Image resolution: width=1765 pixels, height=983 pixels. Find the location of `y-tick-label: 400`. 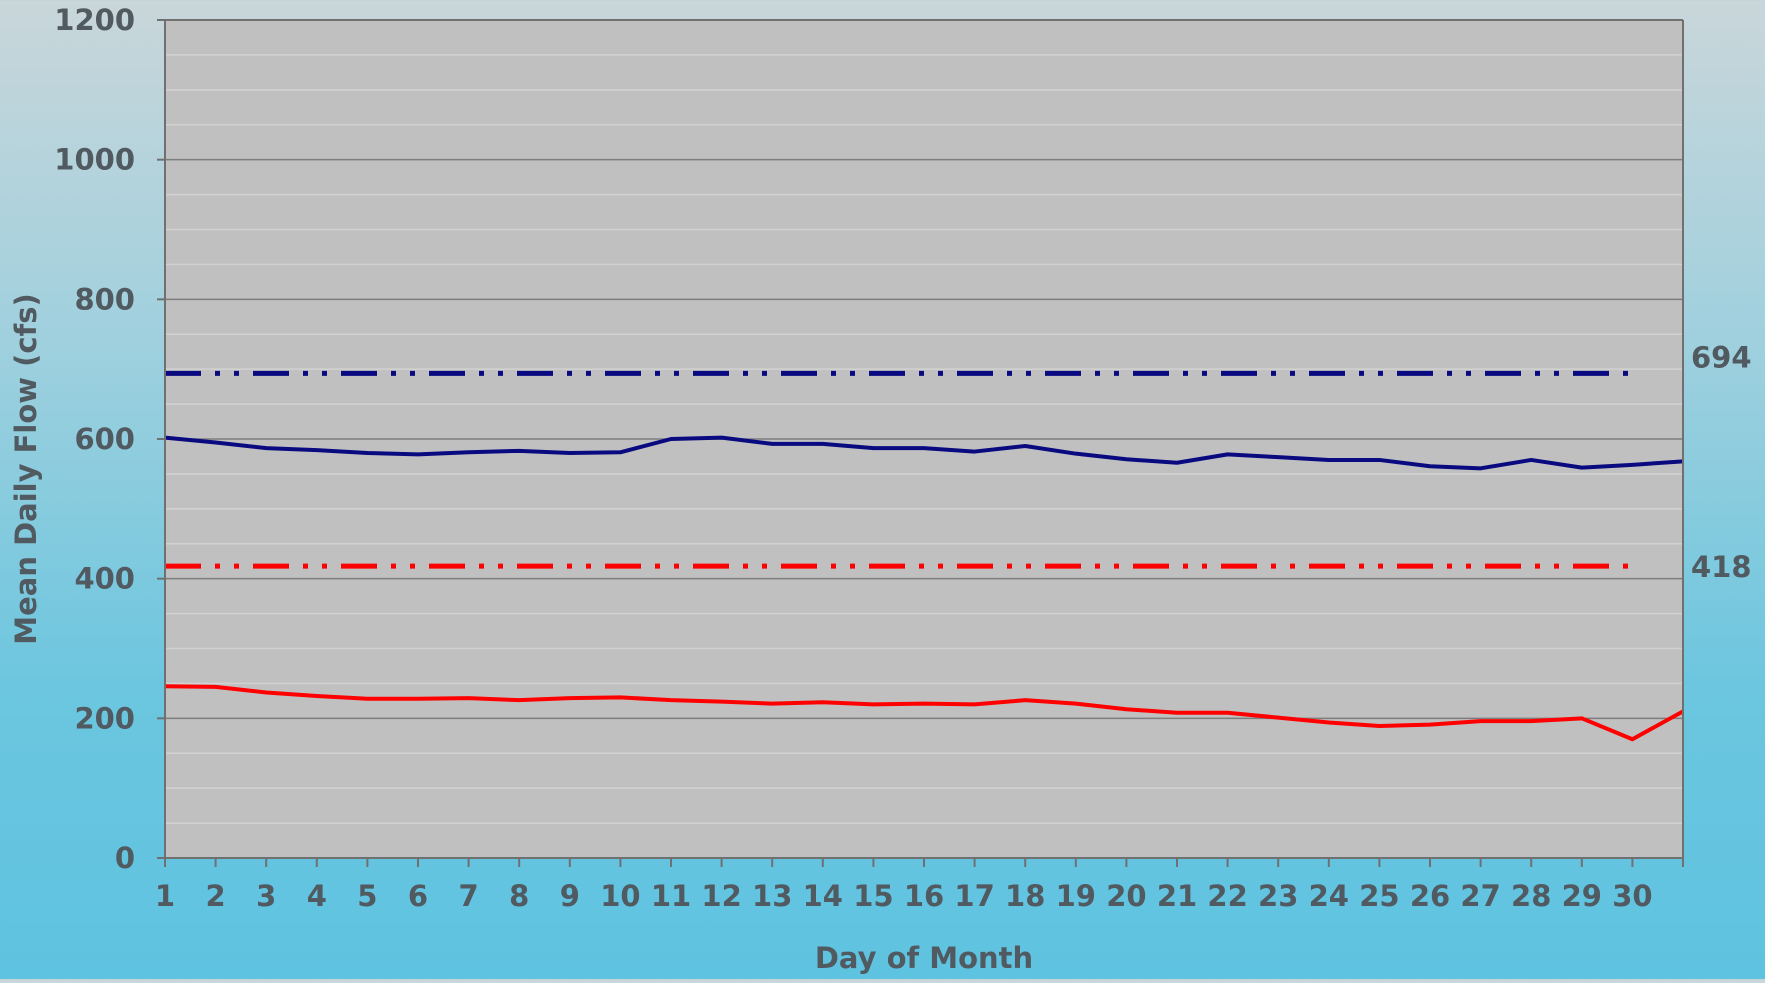

y-tick-label: 400 is located at coordinates (104, 579).